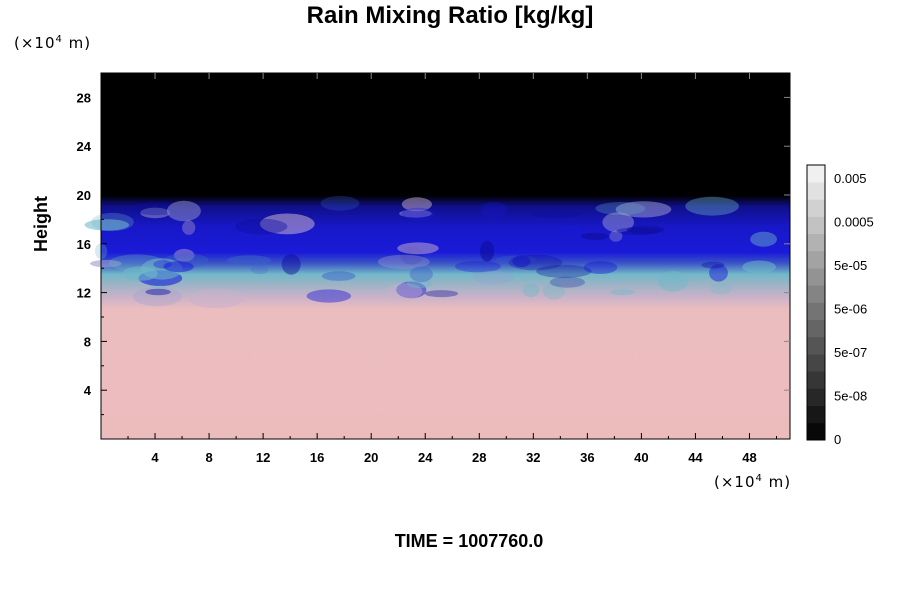 The width and height of the screenshot is (900, 600). What do you see at coordinates (84, 195) in the screenshot?
I see `y-tick-label: 20` at bounding box center [84, 195].